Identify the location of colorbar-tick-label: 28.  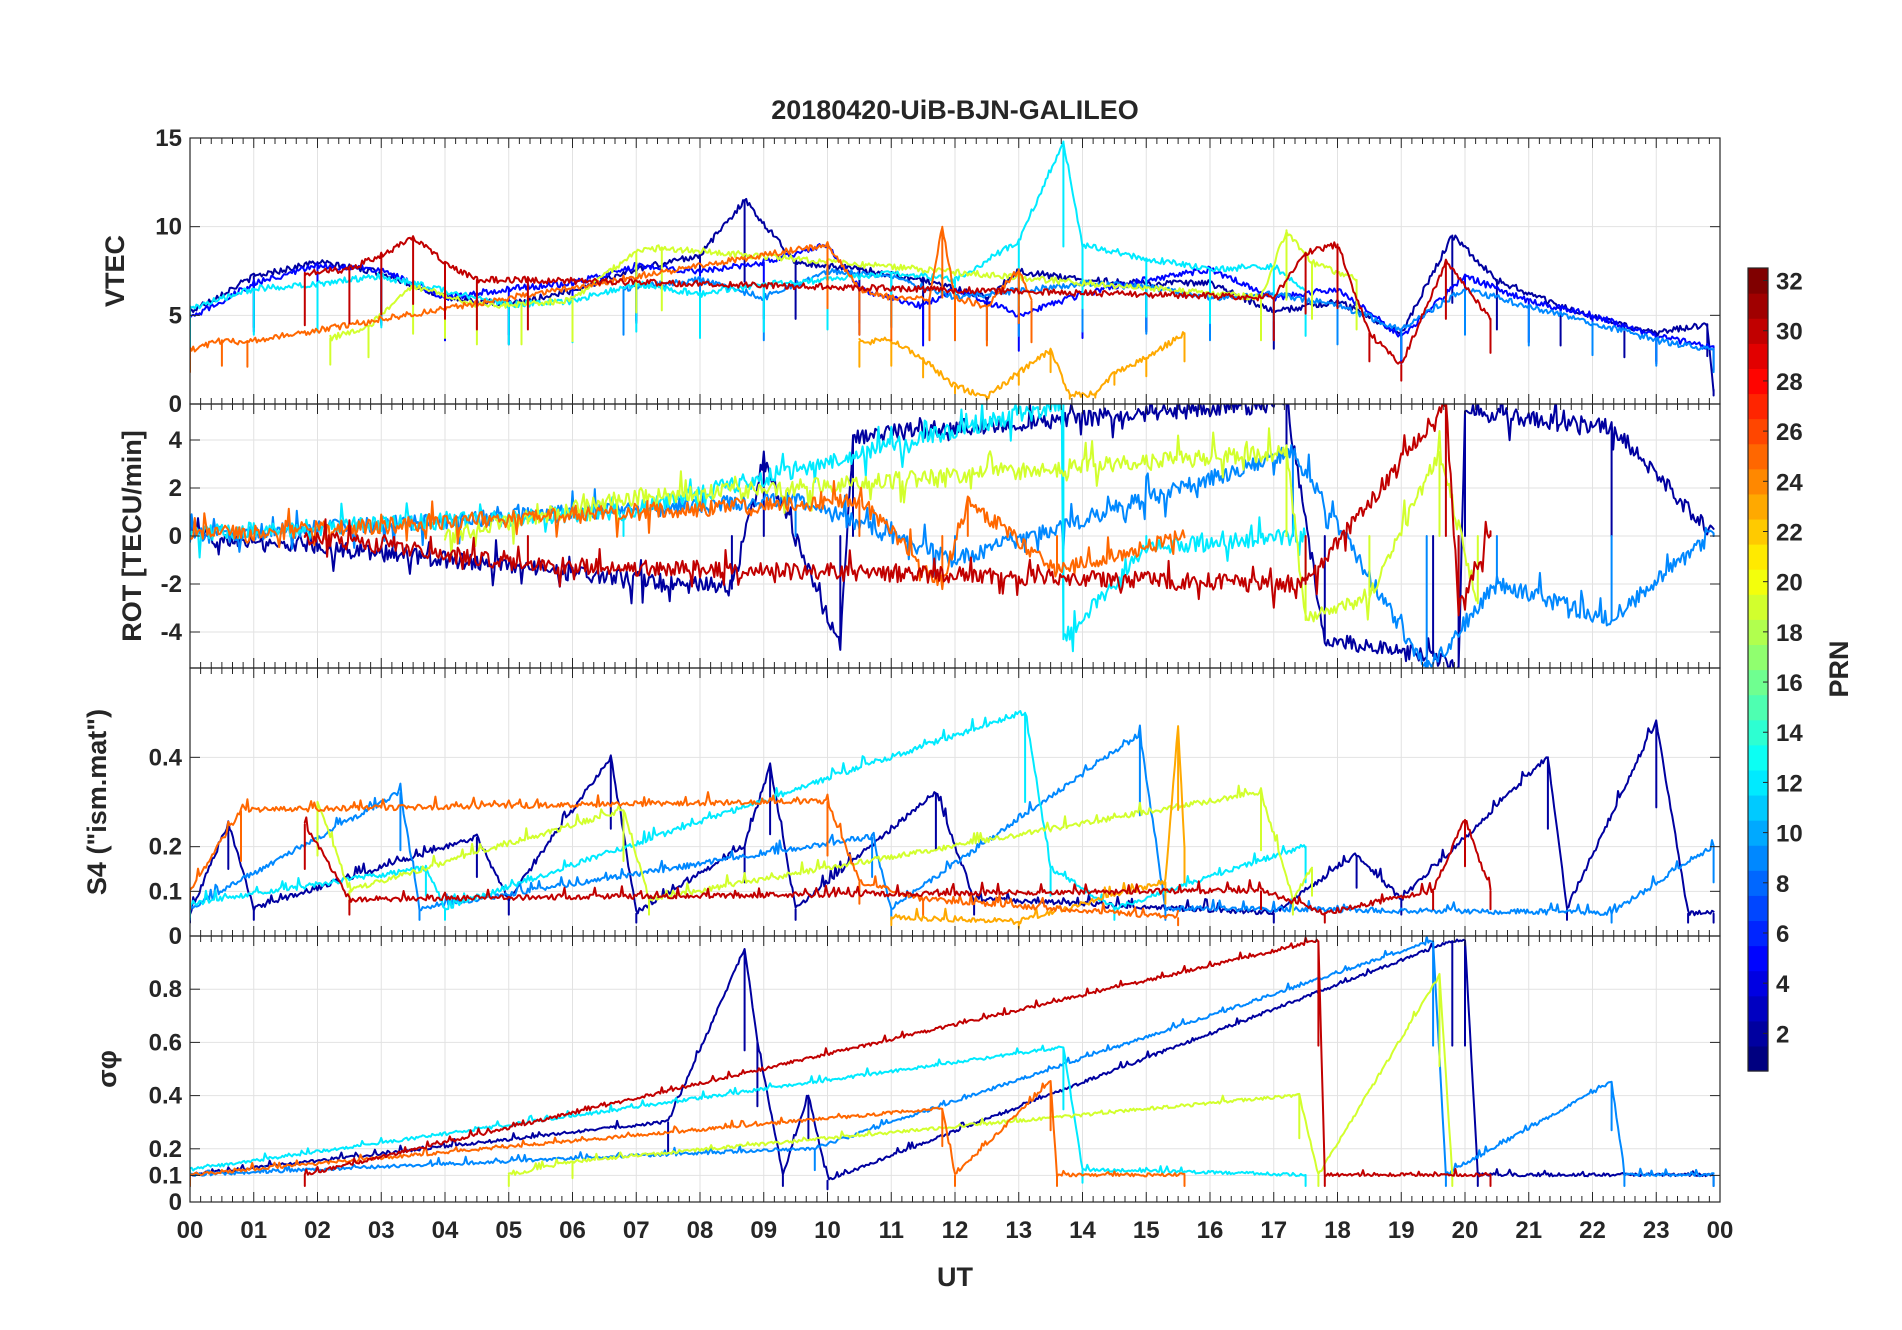
(1789, 382).